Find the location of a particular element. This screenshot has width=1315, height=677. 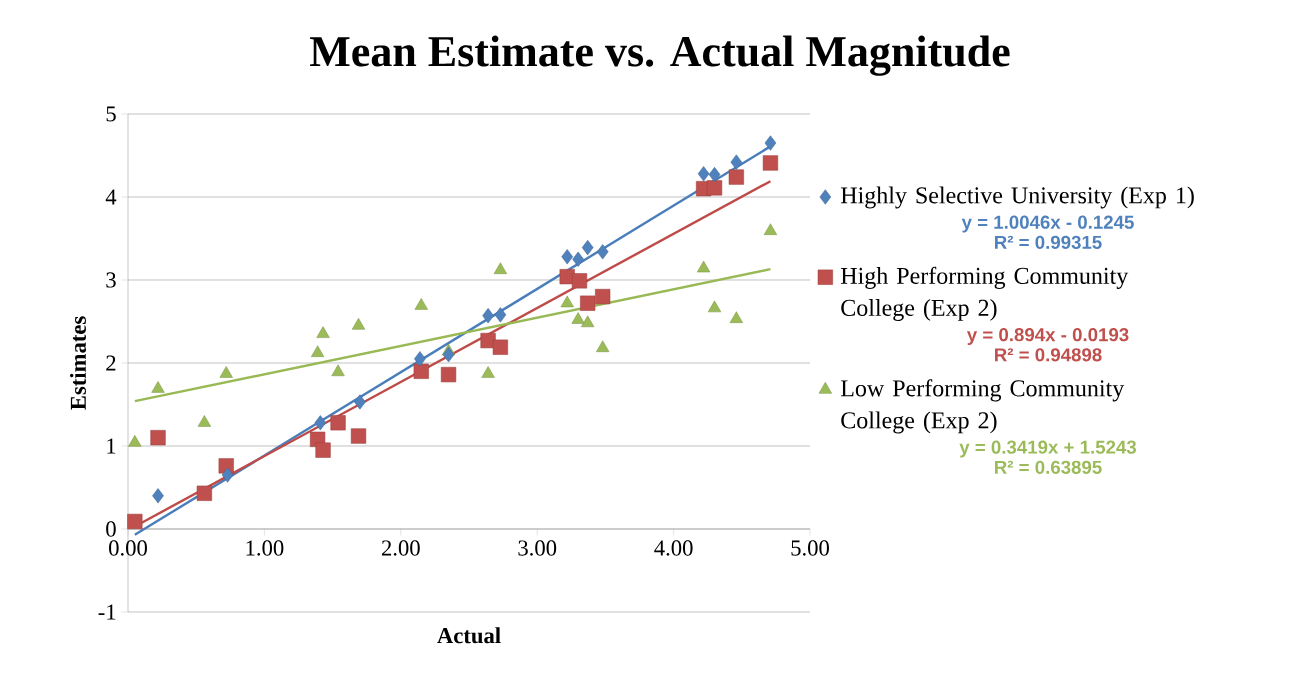

y-tick-label: 1 is located at coordinates (111, 446).